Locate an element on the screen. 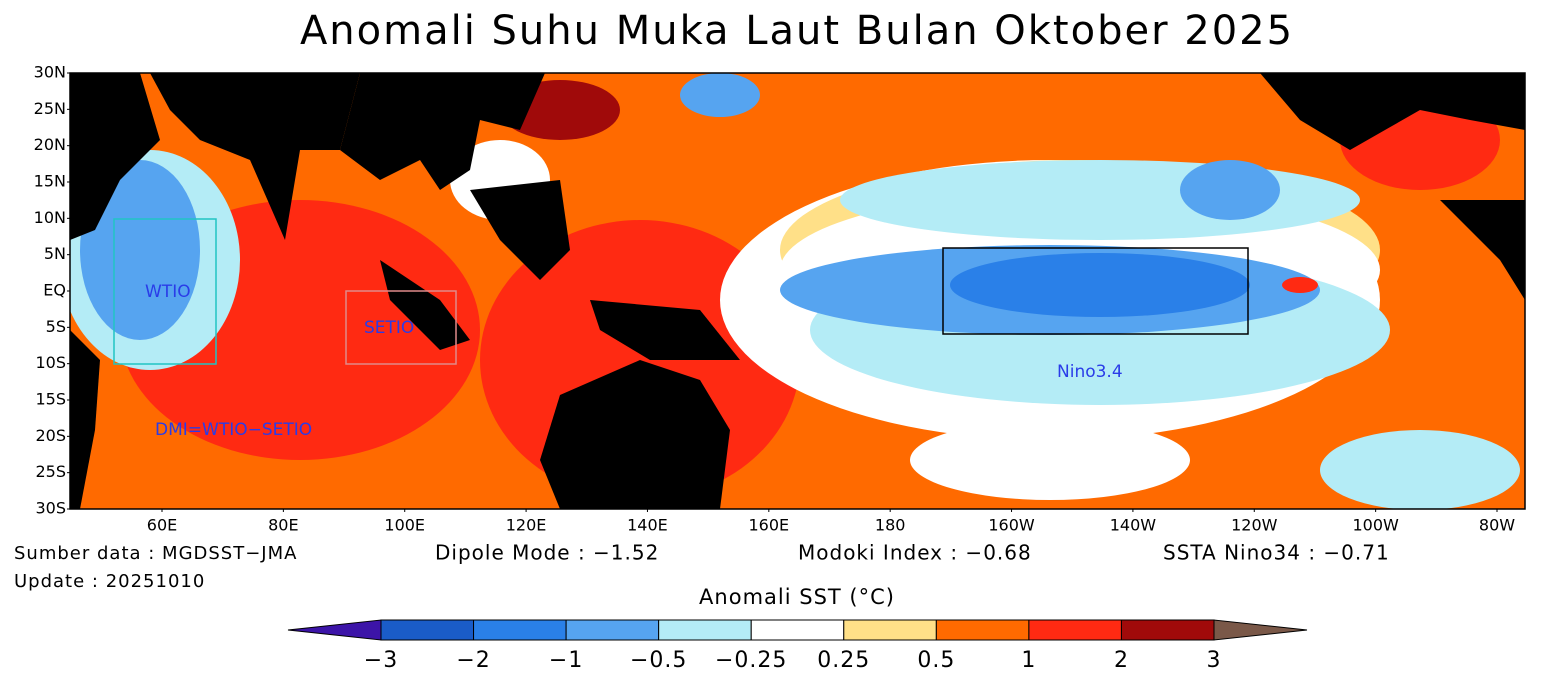 Image resolution: width=1541 pixels, height=681 pixels. nino34-ssta: SSTA Nino34 : −0.71 is located at coordinates (1276, 553).